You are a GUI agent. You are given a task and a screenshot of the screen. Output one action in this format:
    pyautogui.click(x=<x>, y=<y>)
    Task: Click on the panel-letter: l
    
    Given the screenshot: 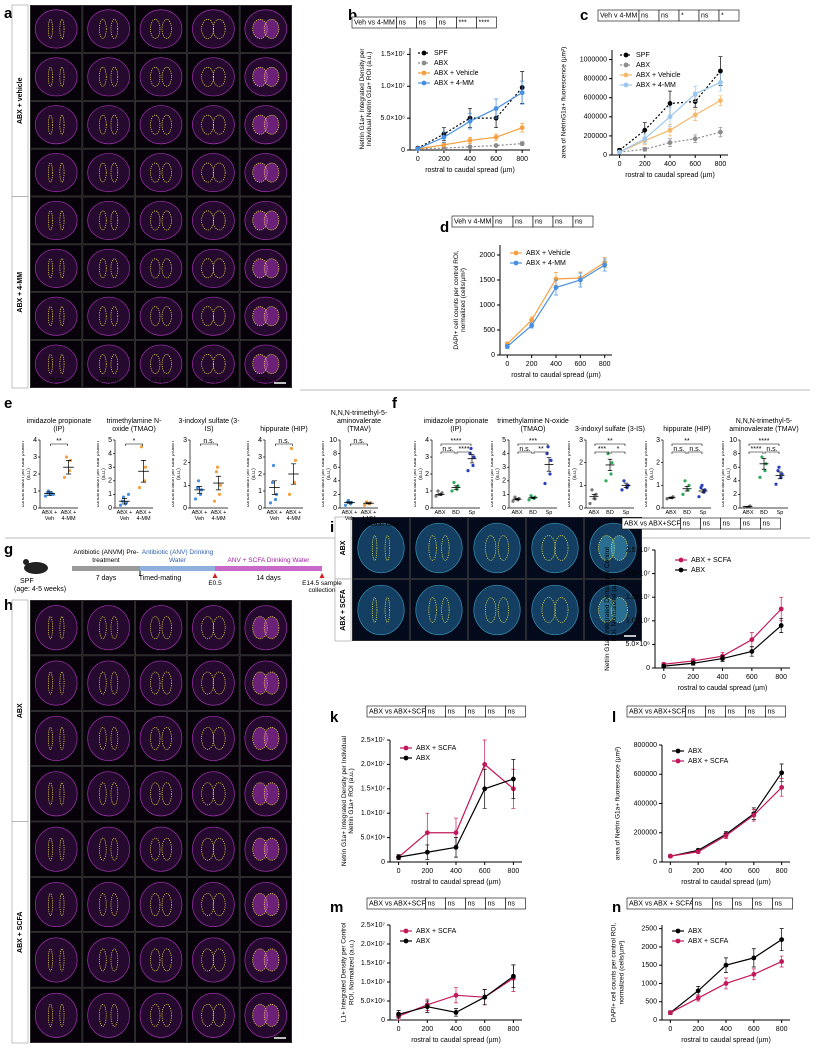 What is the action you would take?
    pyautogui.click(x=614, y=717)
    